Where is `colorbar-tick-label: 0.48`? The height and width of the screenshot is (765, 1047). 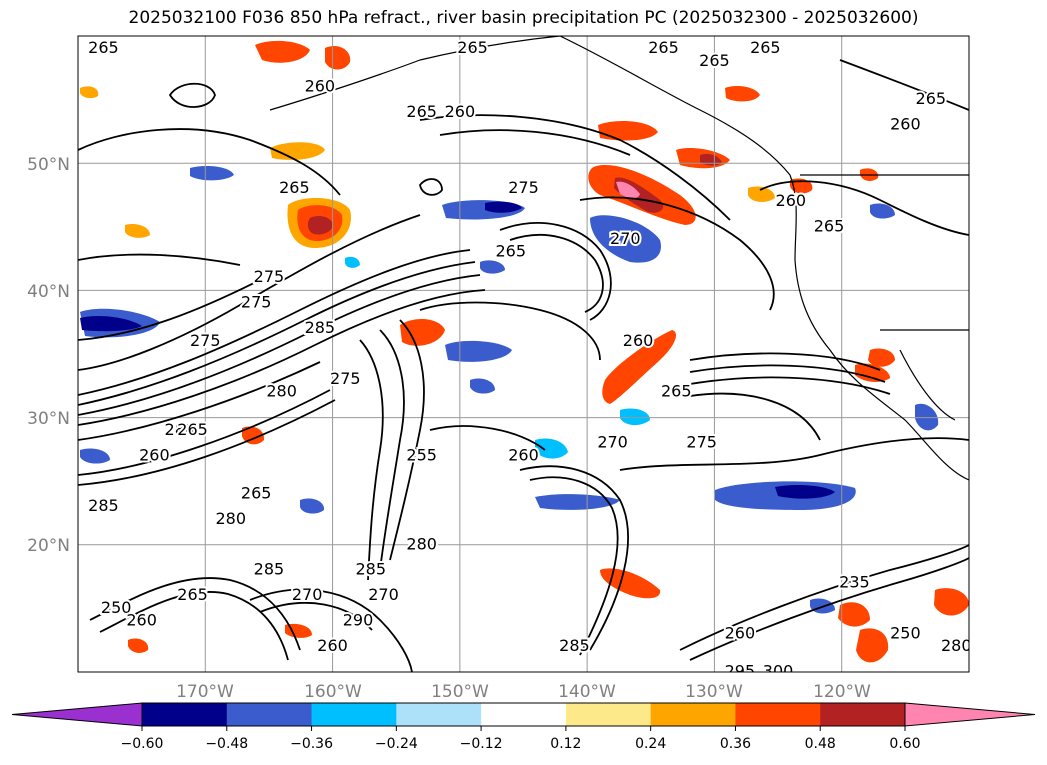 colorbar-tick-label: 0.48 is located at coordinates (820, 744).